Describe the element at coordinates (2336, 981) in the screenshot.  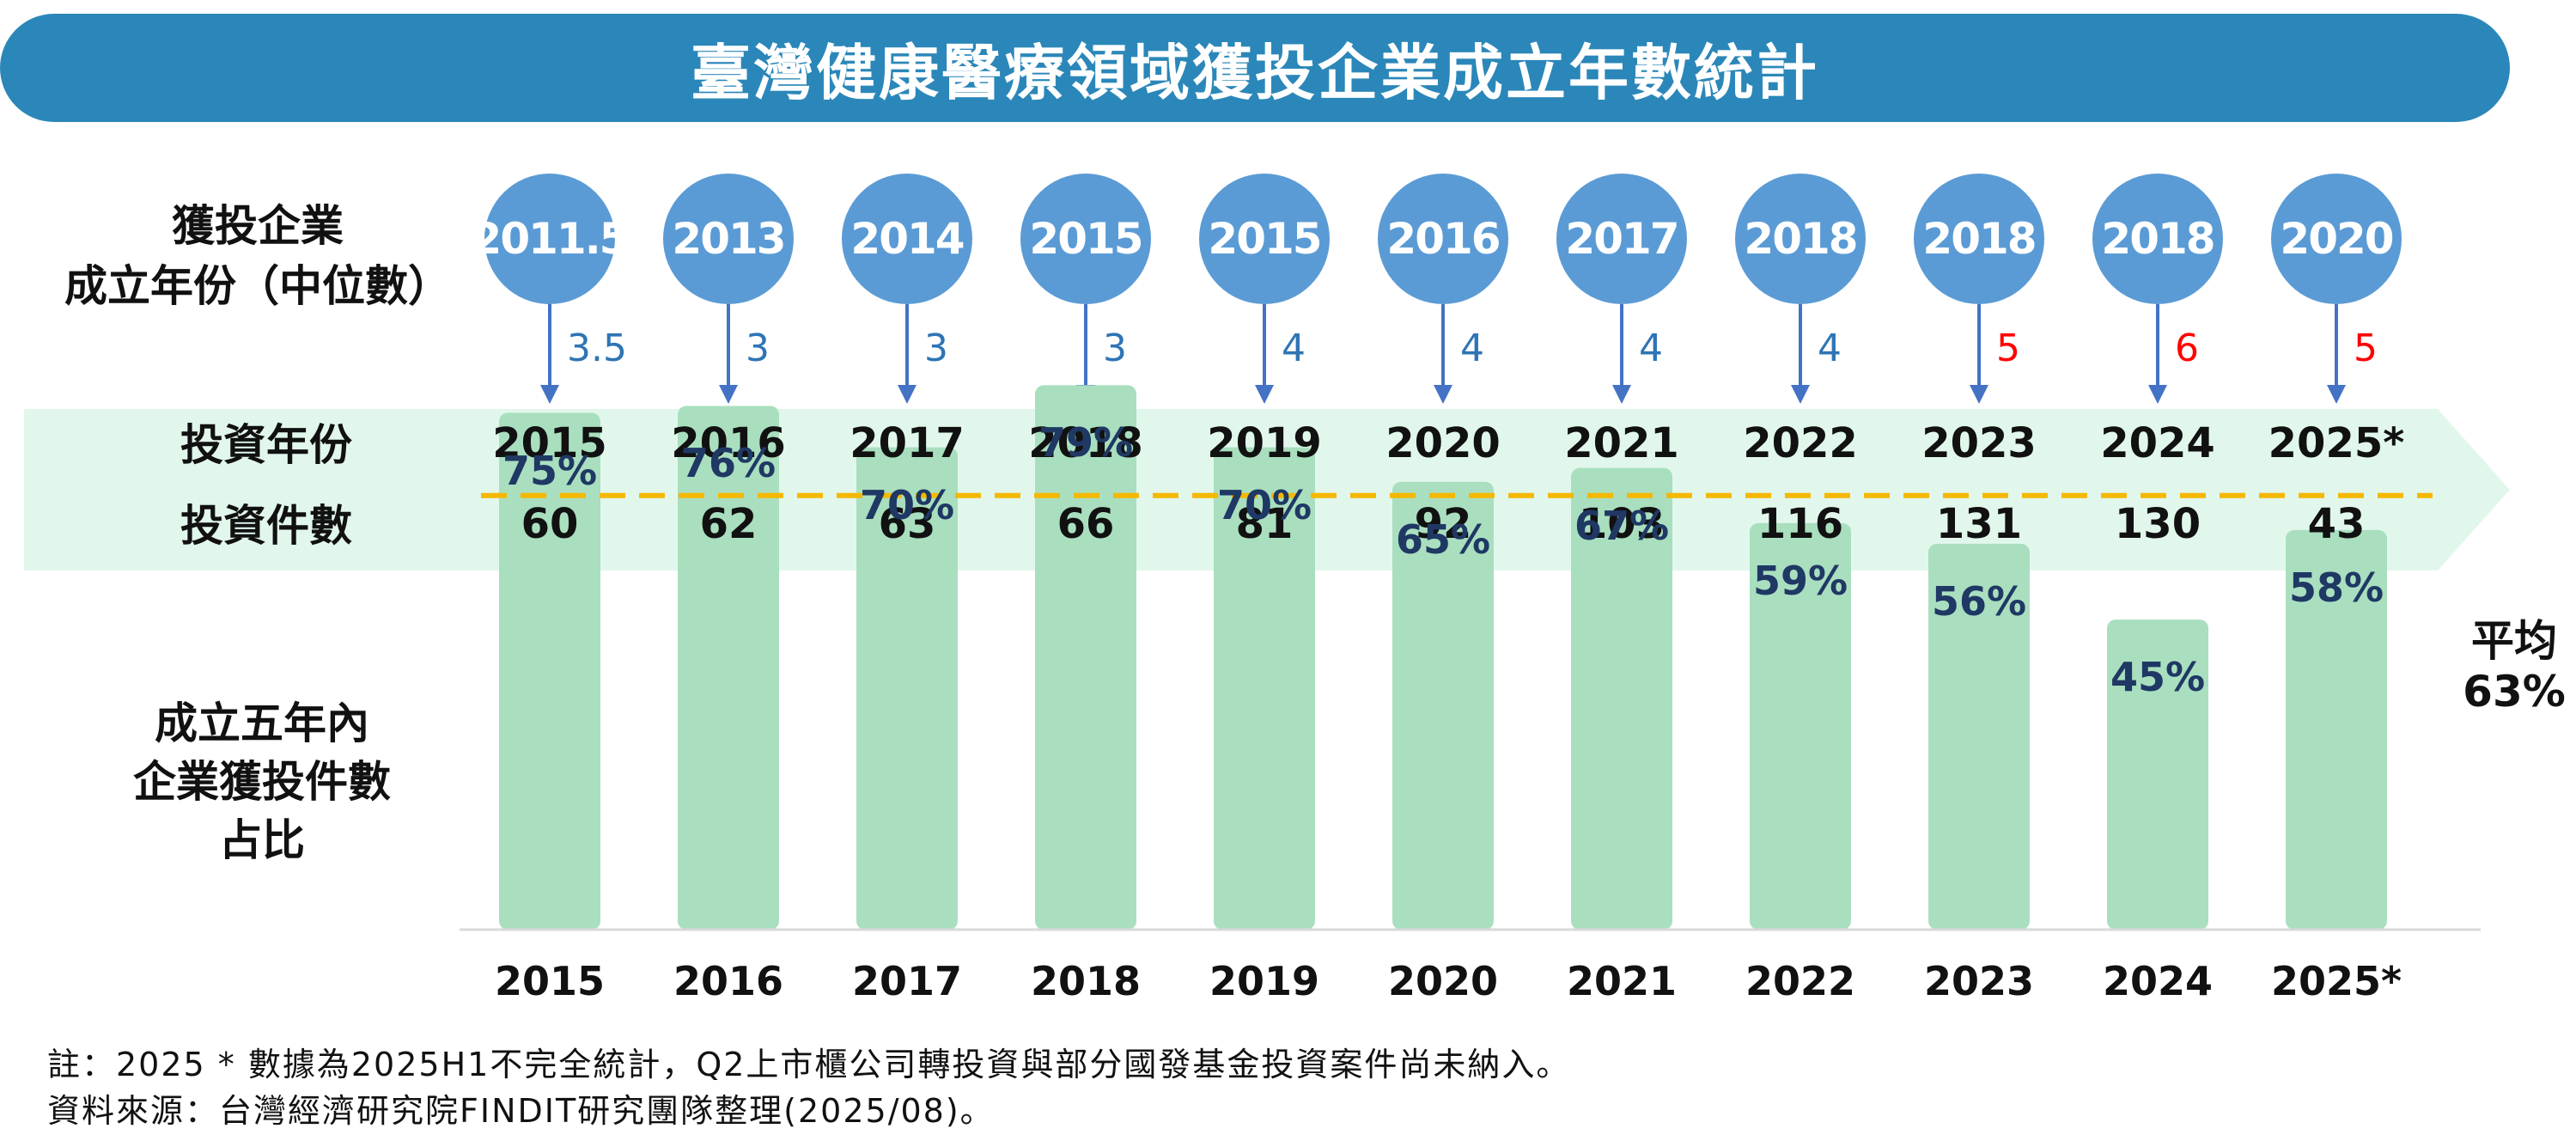
I see `x-category-label: 2025*` at that location.